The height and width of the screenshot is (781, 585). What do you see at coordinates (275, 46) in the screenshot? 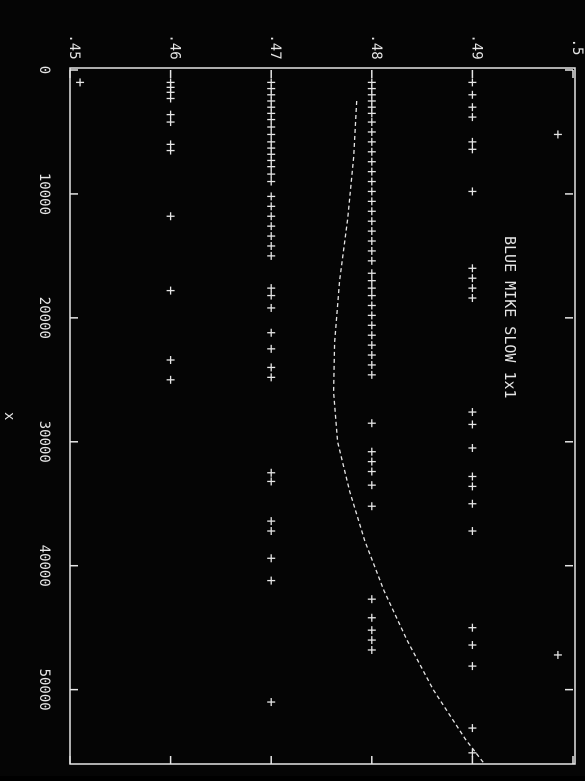
I see `y-tick-label: .47` at bounding box center [275, 46].